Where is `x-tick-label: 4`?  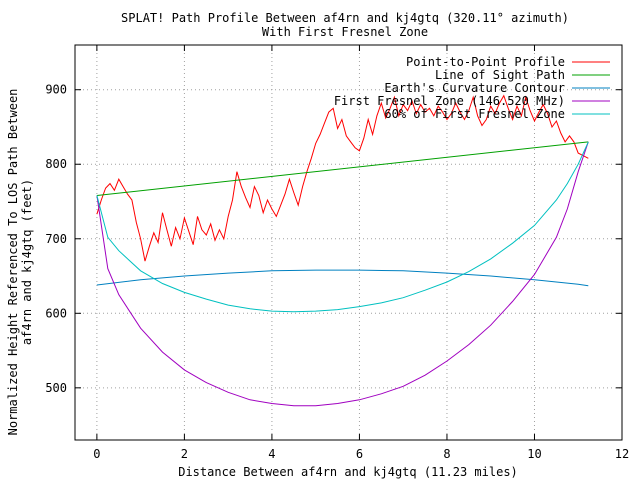 x-tick-label: 4 is located at coordinates (271, 454).